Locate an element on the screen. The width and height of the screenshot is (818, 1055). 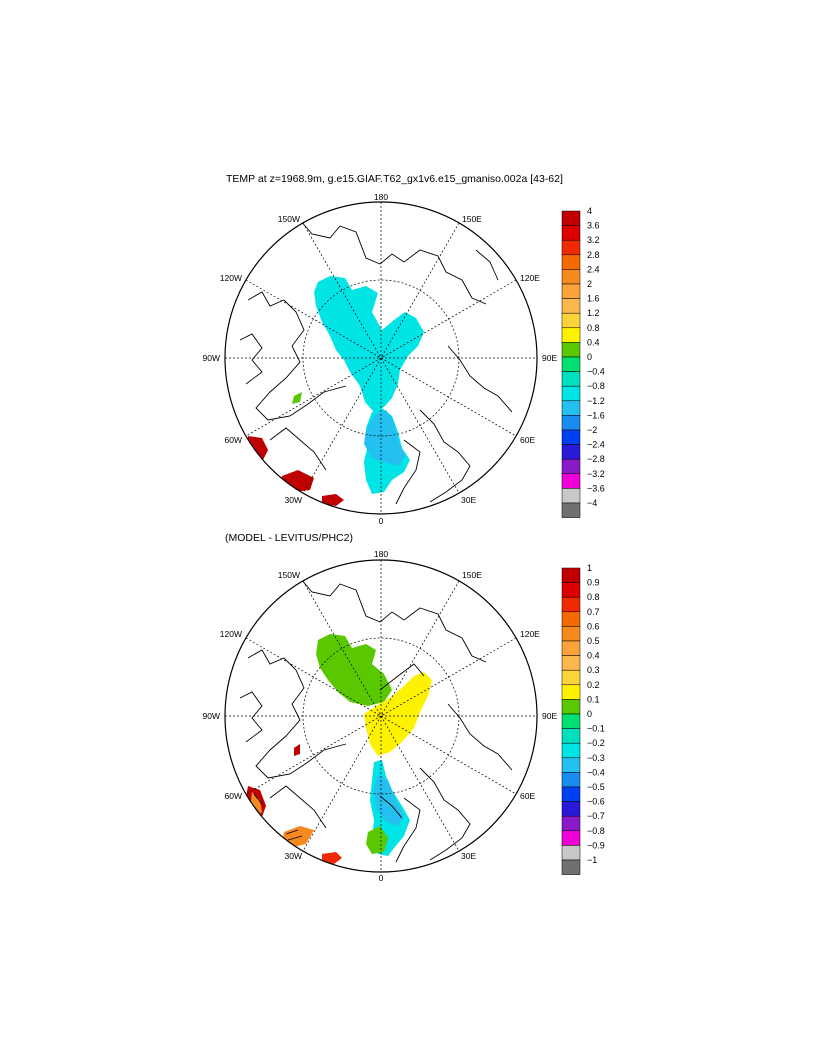
colorbar-tick-label: 2 is located at coordinates (589, 284).